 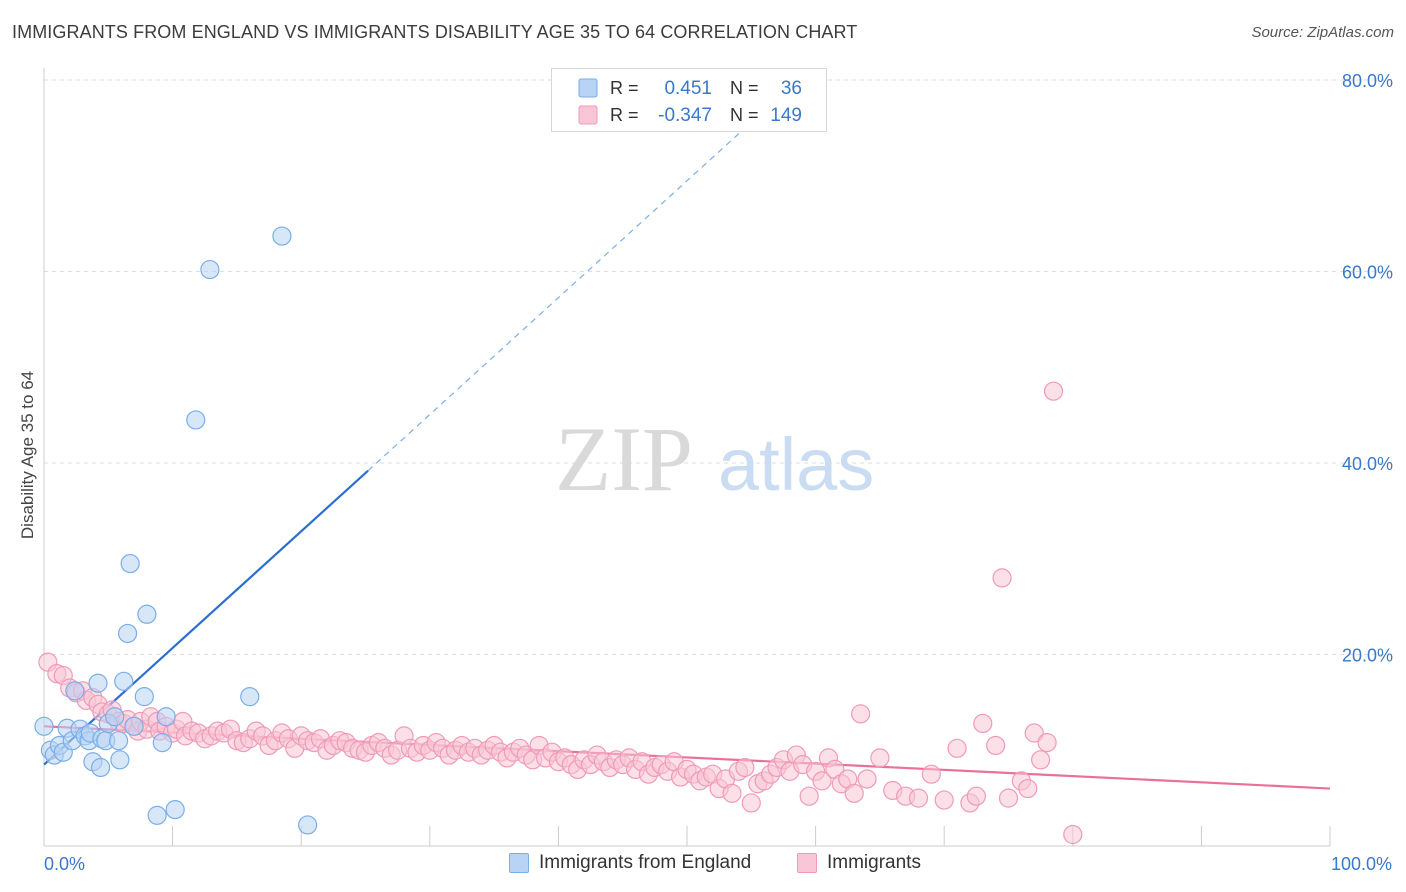 I want to click on correlation-legend: R = 0.451 N = 36 R = -0.347 N = 149, so click(x=689, y=100).